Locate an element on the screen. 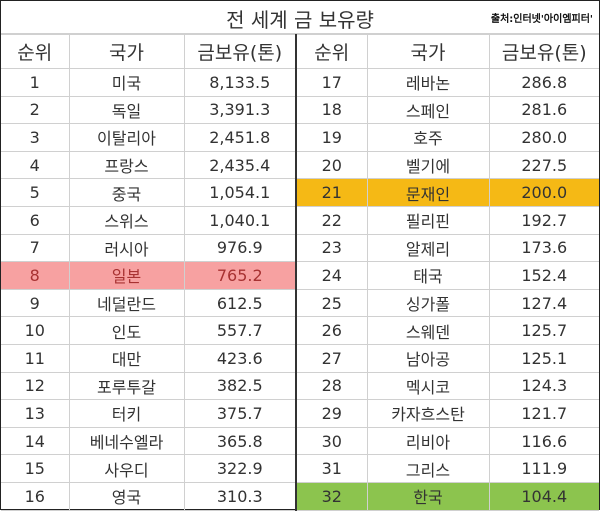 This screenshot has width=600, height=511. cell-tons: 612.5 is located at coordinates (240, 303).